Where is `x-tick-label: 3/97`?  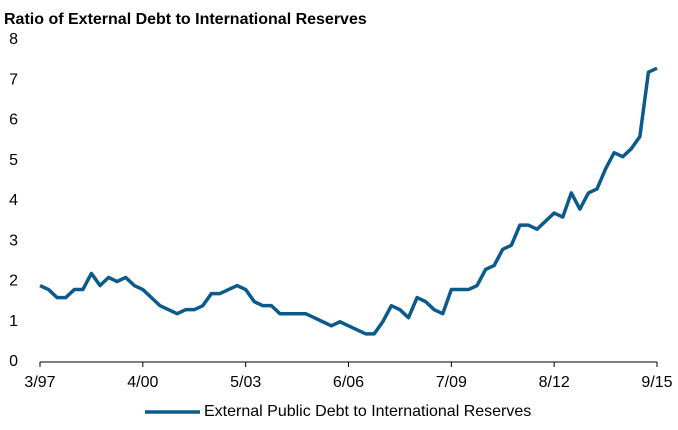 x-tick-label: 3/97 is located at coordinates (39, 382).